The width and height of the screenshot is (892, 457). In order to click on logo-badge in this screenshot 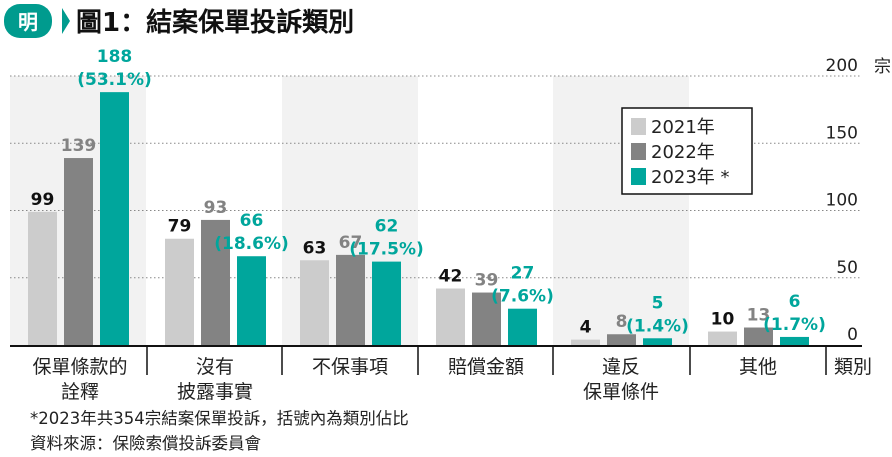, I will do `click(28, 21)`.